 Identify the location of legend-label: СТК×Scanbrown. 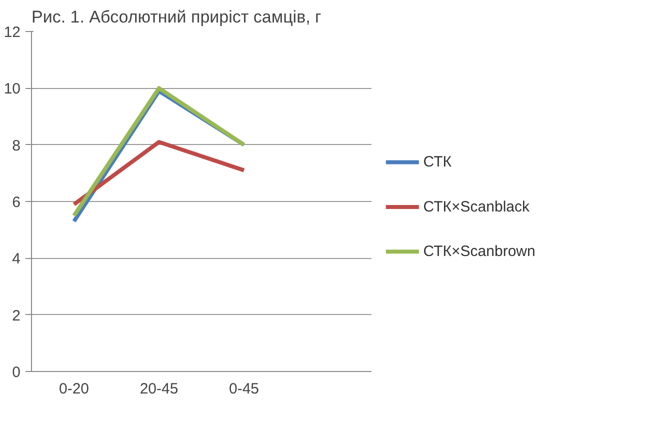
(479, 251).